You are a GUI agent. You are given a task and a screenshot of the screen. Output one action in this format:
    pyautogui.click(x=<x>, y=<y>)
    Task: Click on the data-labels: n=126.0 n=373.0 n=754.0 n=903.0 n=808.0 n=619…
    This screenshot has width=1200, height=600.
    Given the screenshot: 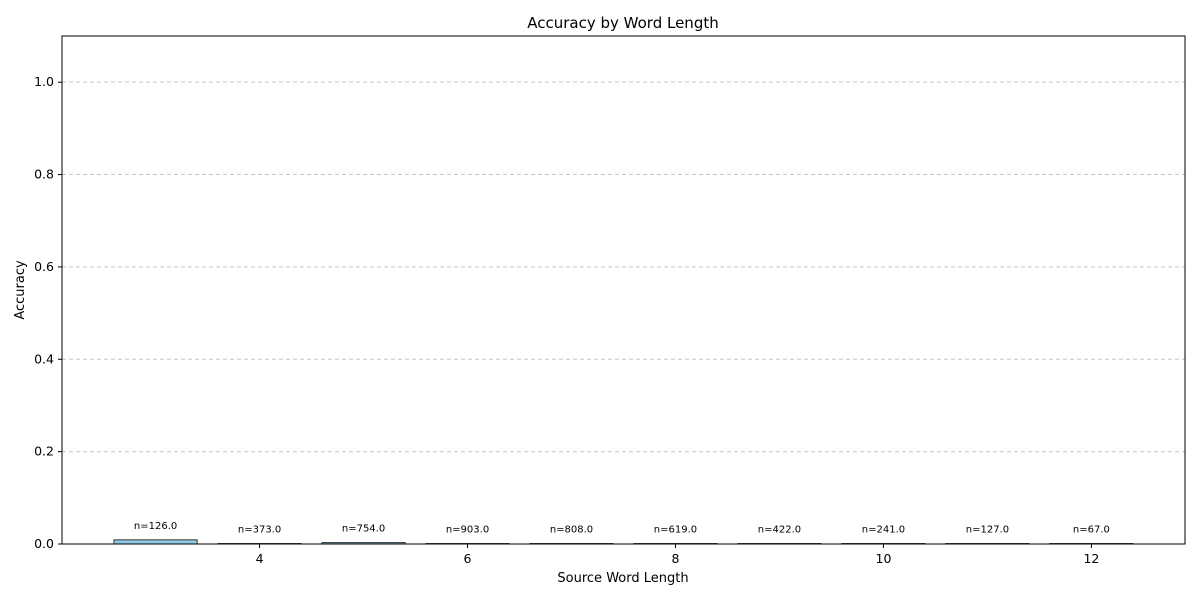 What is the action you would take?
    pyautogui.click(x=622, y=528)
    